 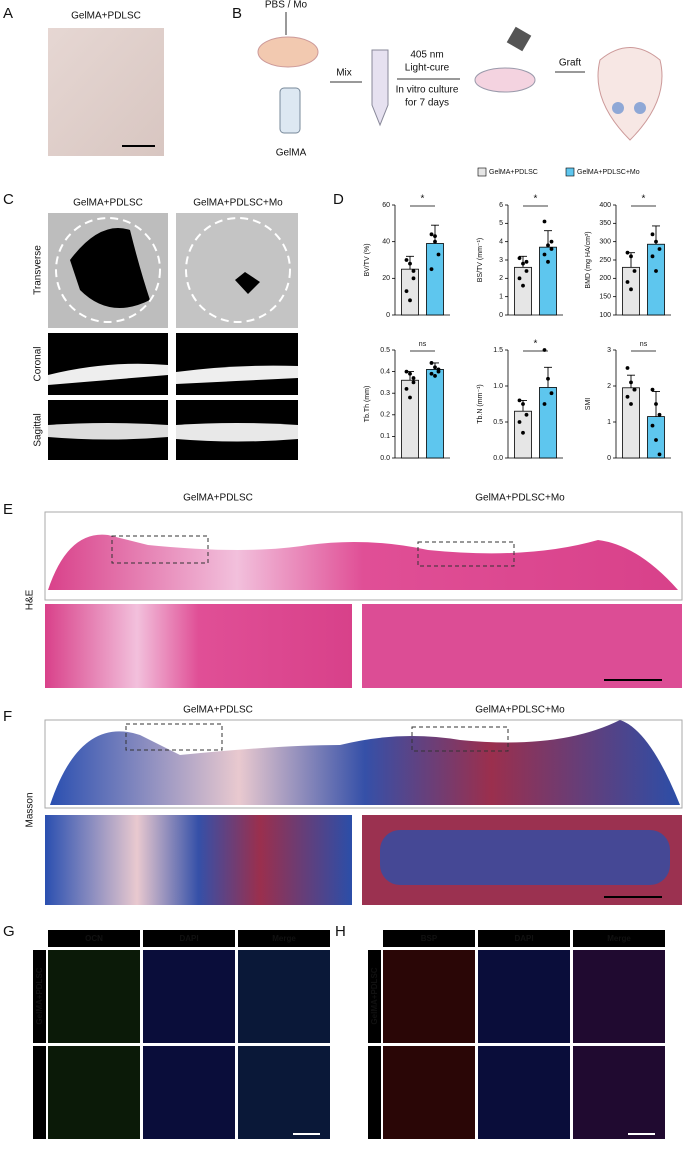 What do you see at coordinates (374, 1092) in the screenshot?
I see `row-label-bg` at bounding box center [374, 1092].